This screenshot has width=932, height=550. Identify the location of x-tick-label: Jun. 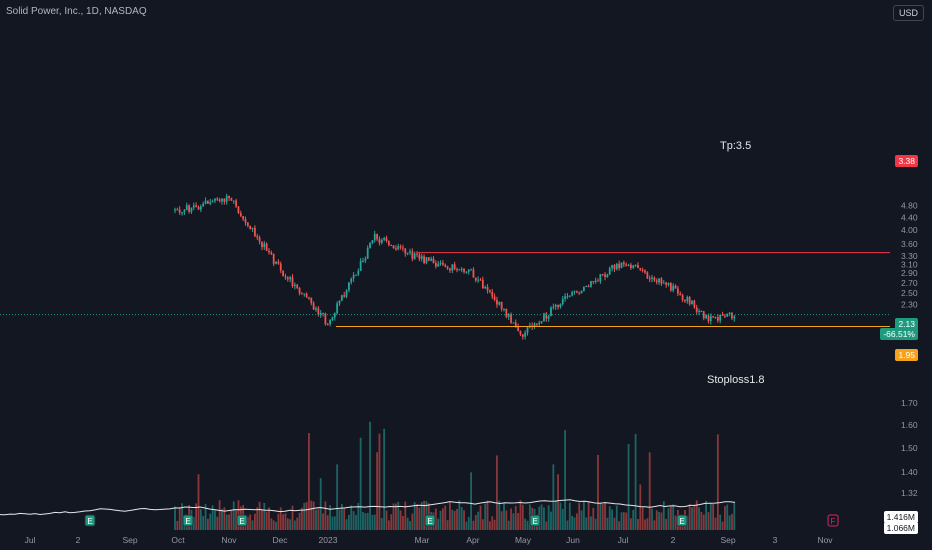
(573, 540).